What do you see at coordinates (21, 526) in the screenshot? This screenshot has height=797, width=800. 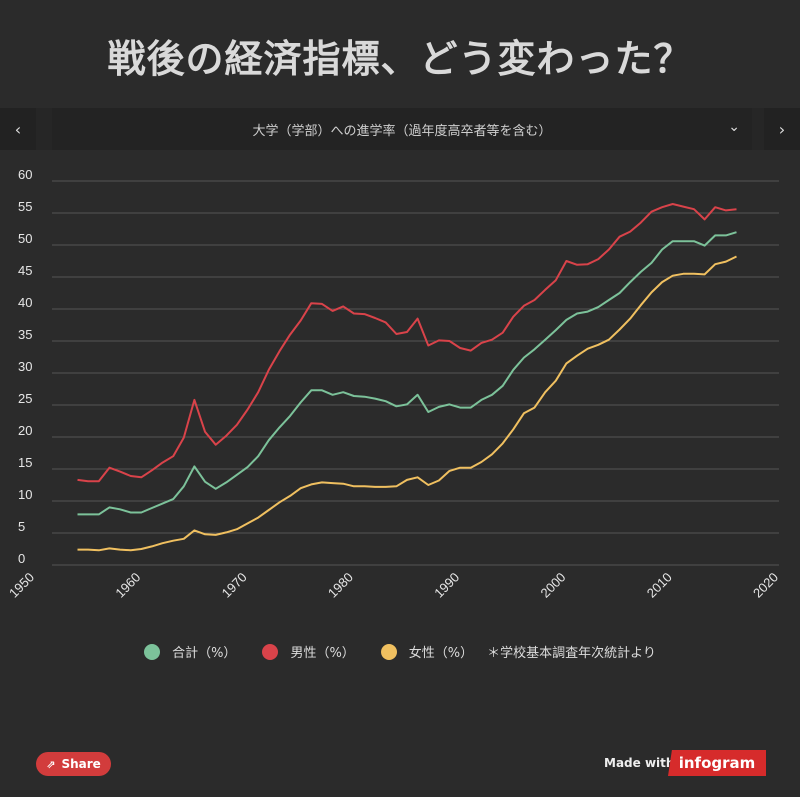 I see `y-tick-label: 5` at bounding box center [21, 526].